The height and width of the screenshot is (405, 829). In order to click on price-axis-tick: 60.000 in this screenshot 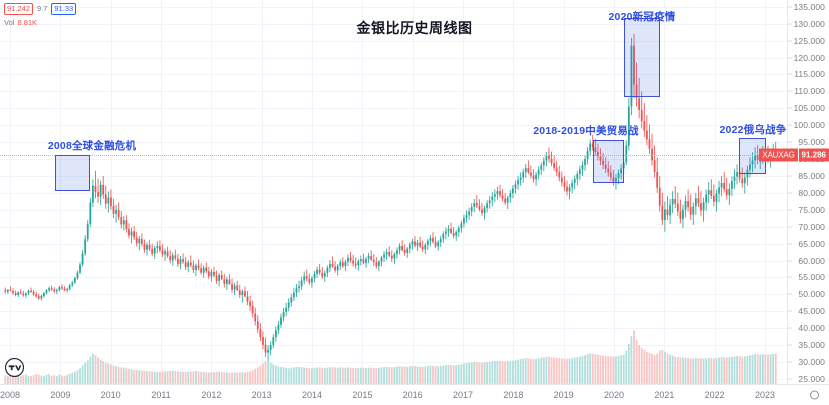, I will do `click(811, 260)`.